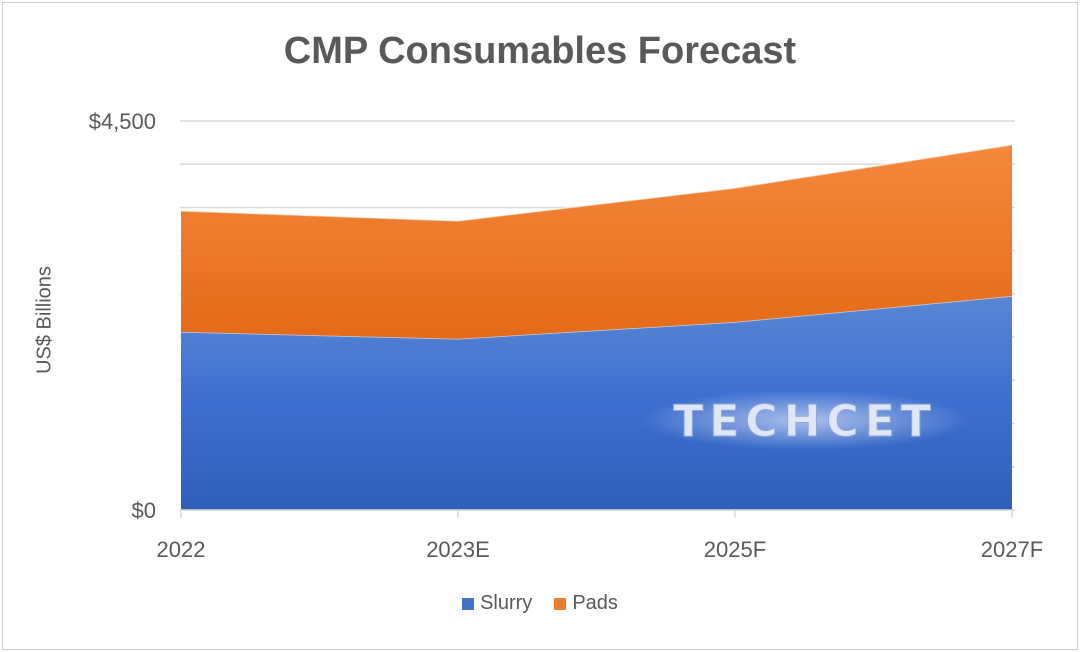 This screenshot has height=652, width=1080. I want to click on watermark: TECHCET, so click(805, 420).